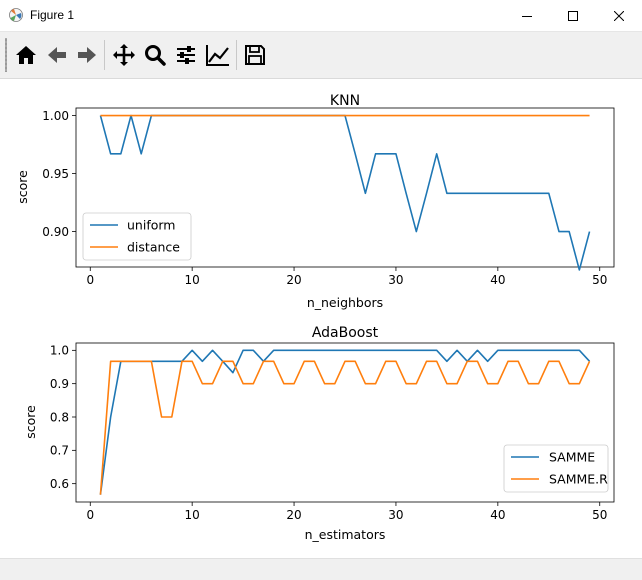  I want to click on knn-legend-distance-label: distance, so click(153, 247).